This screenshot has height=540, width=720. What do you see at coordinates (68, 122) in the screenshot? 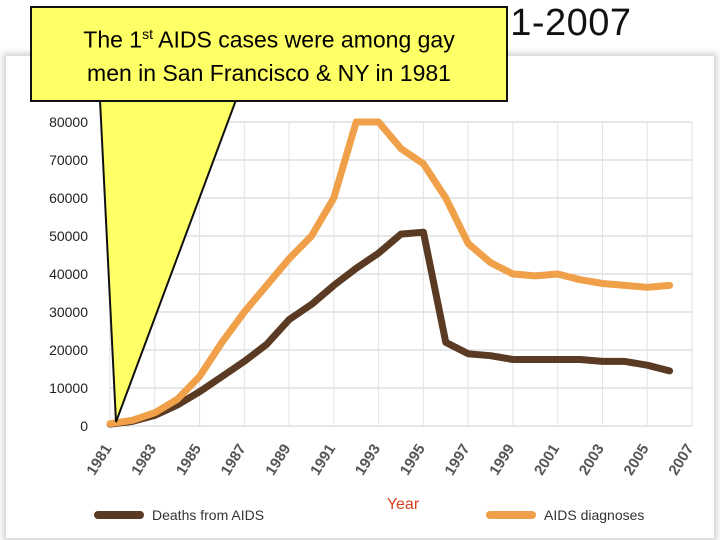
I see `y-tick-label: 80000` at bounding box center [68, 122].